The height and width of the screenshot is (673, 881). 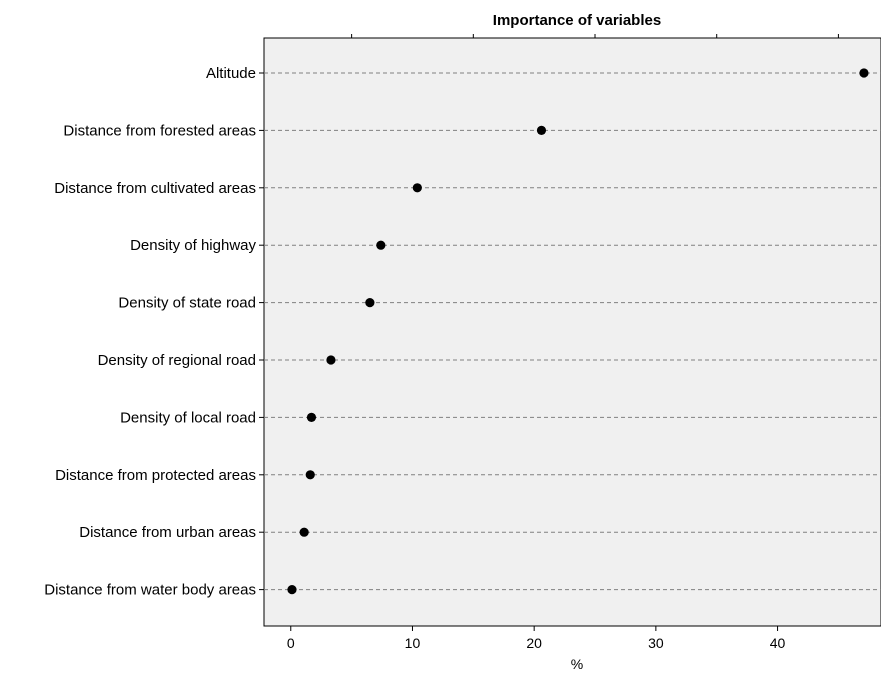 I want to click on x-axis: 0 10 20 30 40, so click(x=536, y=638).